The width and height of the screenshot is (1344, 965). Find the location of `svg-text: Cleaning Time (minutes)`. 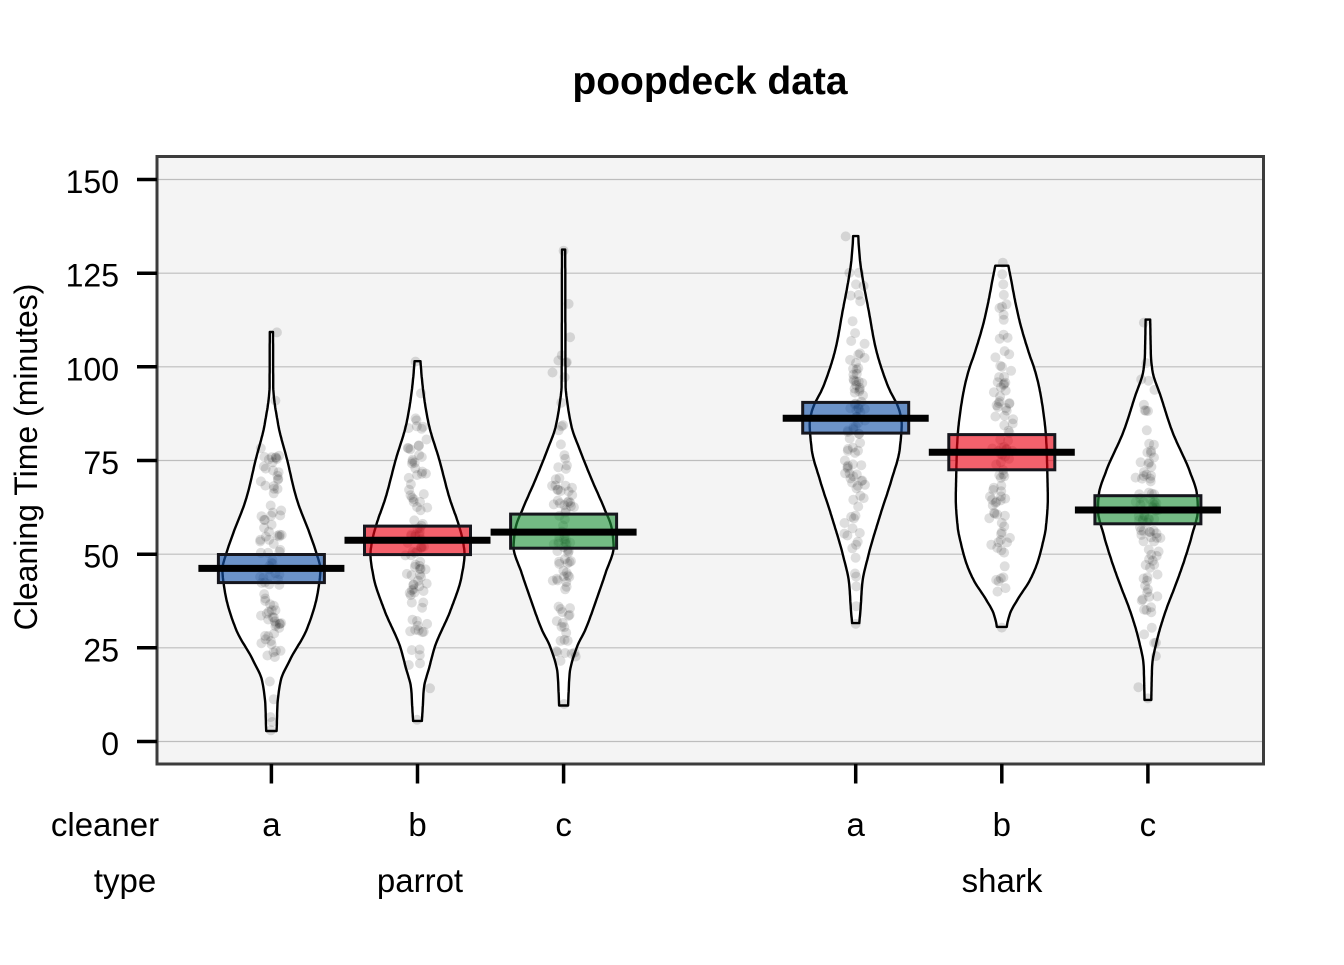

svg-text: Cleaning Time (minutes) is located at coordinates (26, 457).